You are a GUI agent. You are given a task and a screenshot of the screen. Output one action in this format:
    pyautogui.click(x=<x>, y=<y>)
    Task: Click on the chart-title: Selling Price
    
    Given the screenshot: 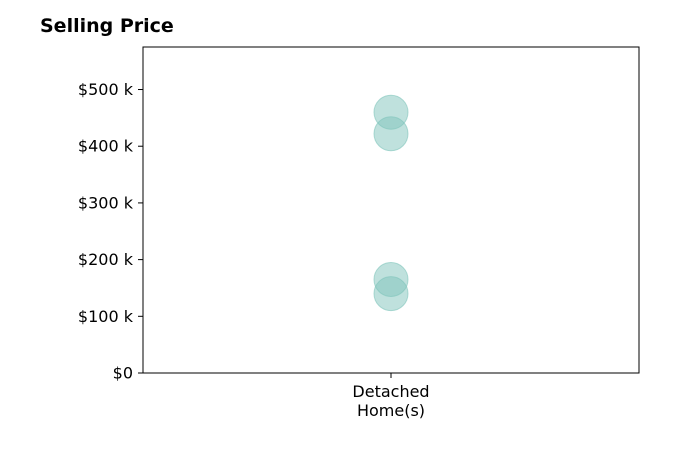 What is the action you would take?
    pyautogui.click(x=107, y=26)
    